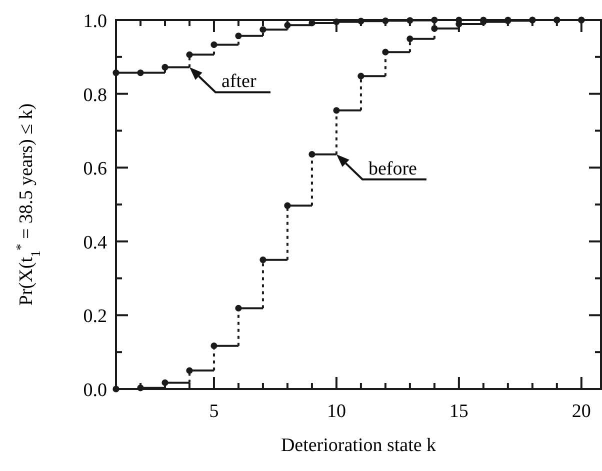 The width and height of the screenshot is (602, 471). What do you see at coordinates (458, 411) in the screenshot?
I see `x-tick-label: 15` at bounding box center [458, 411].